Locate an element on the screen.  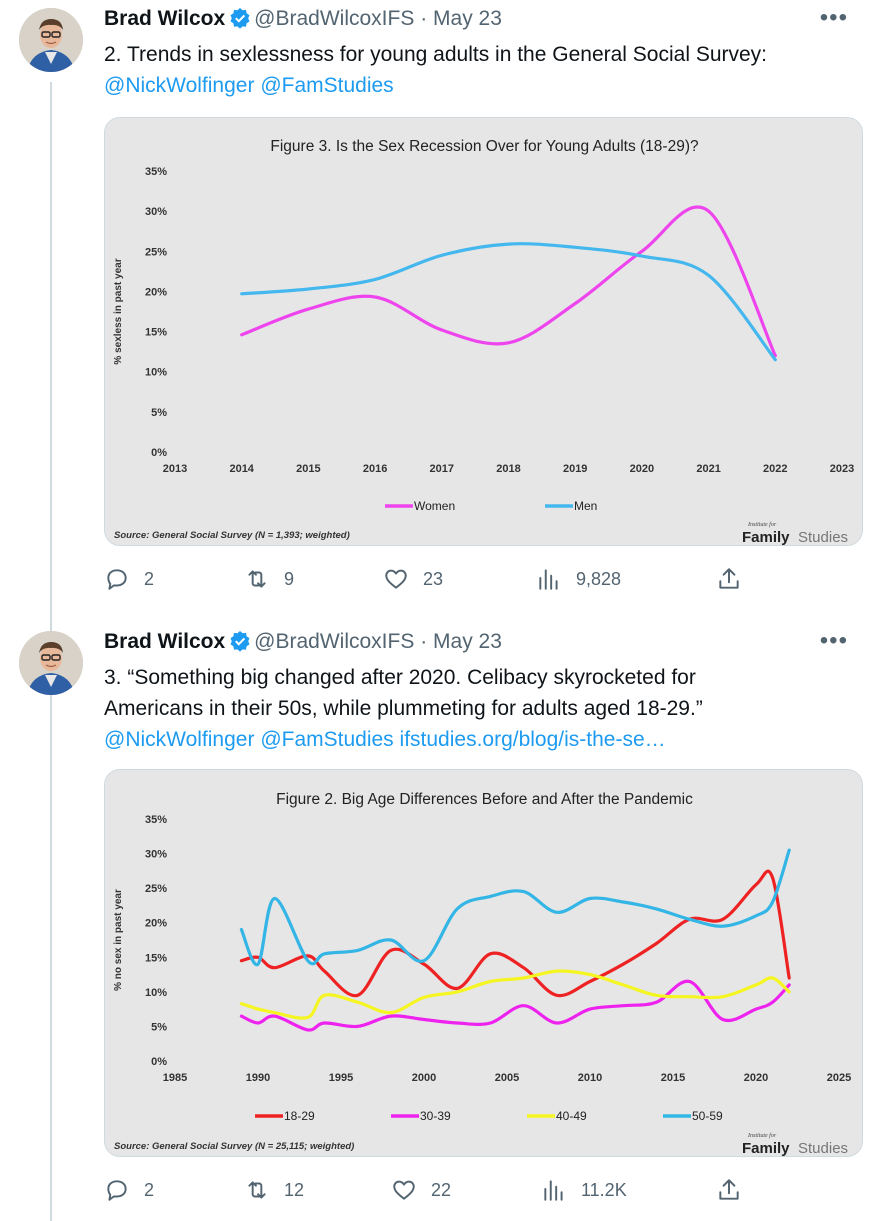
y-tick-label: 0% is located at coordinates (159, 453).